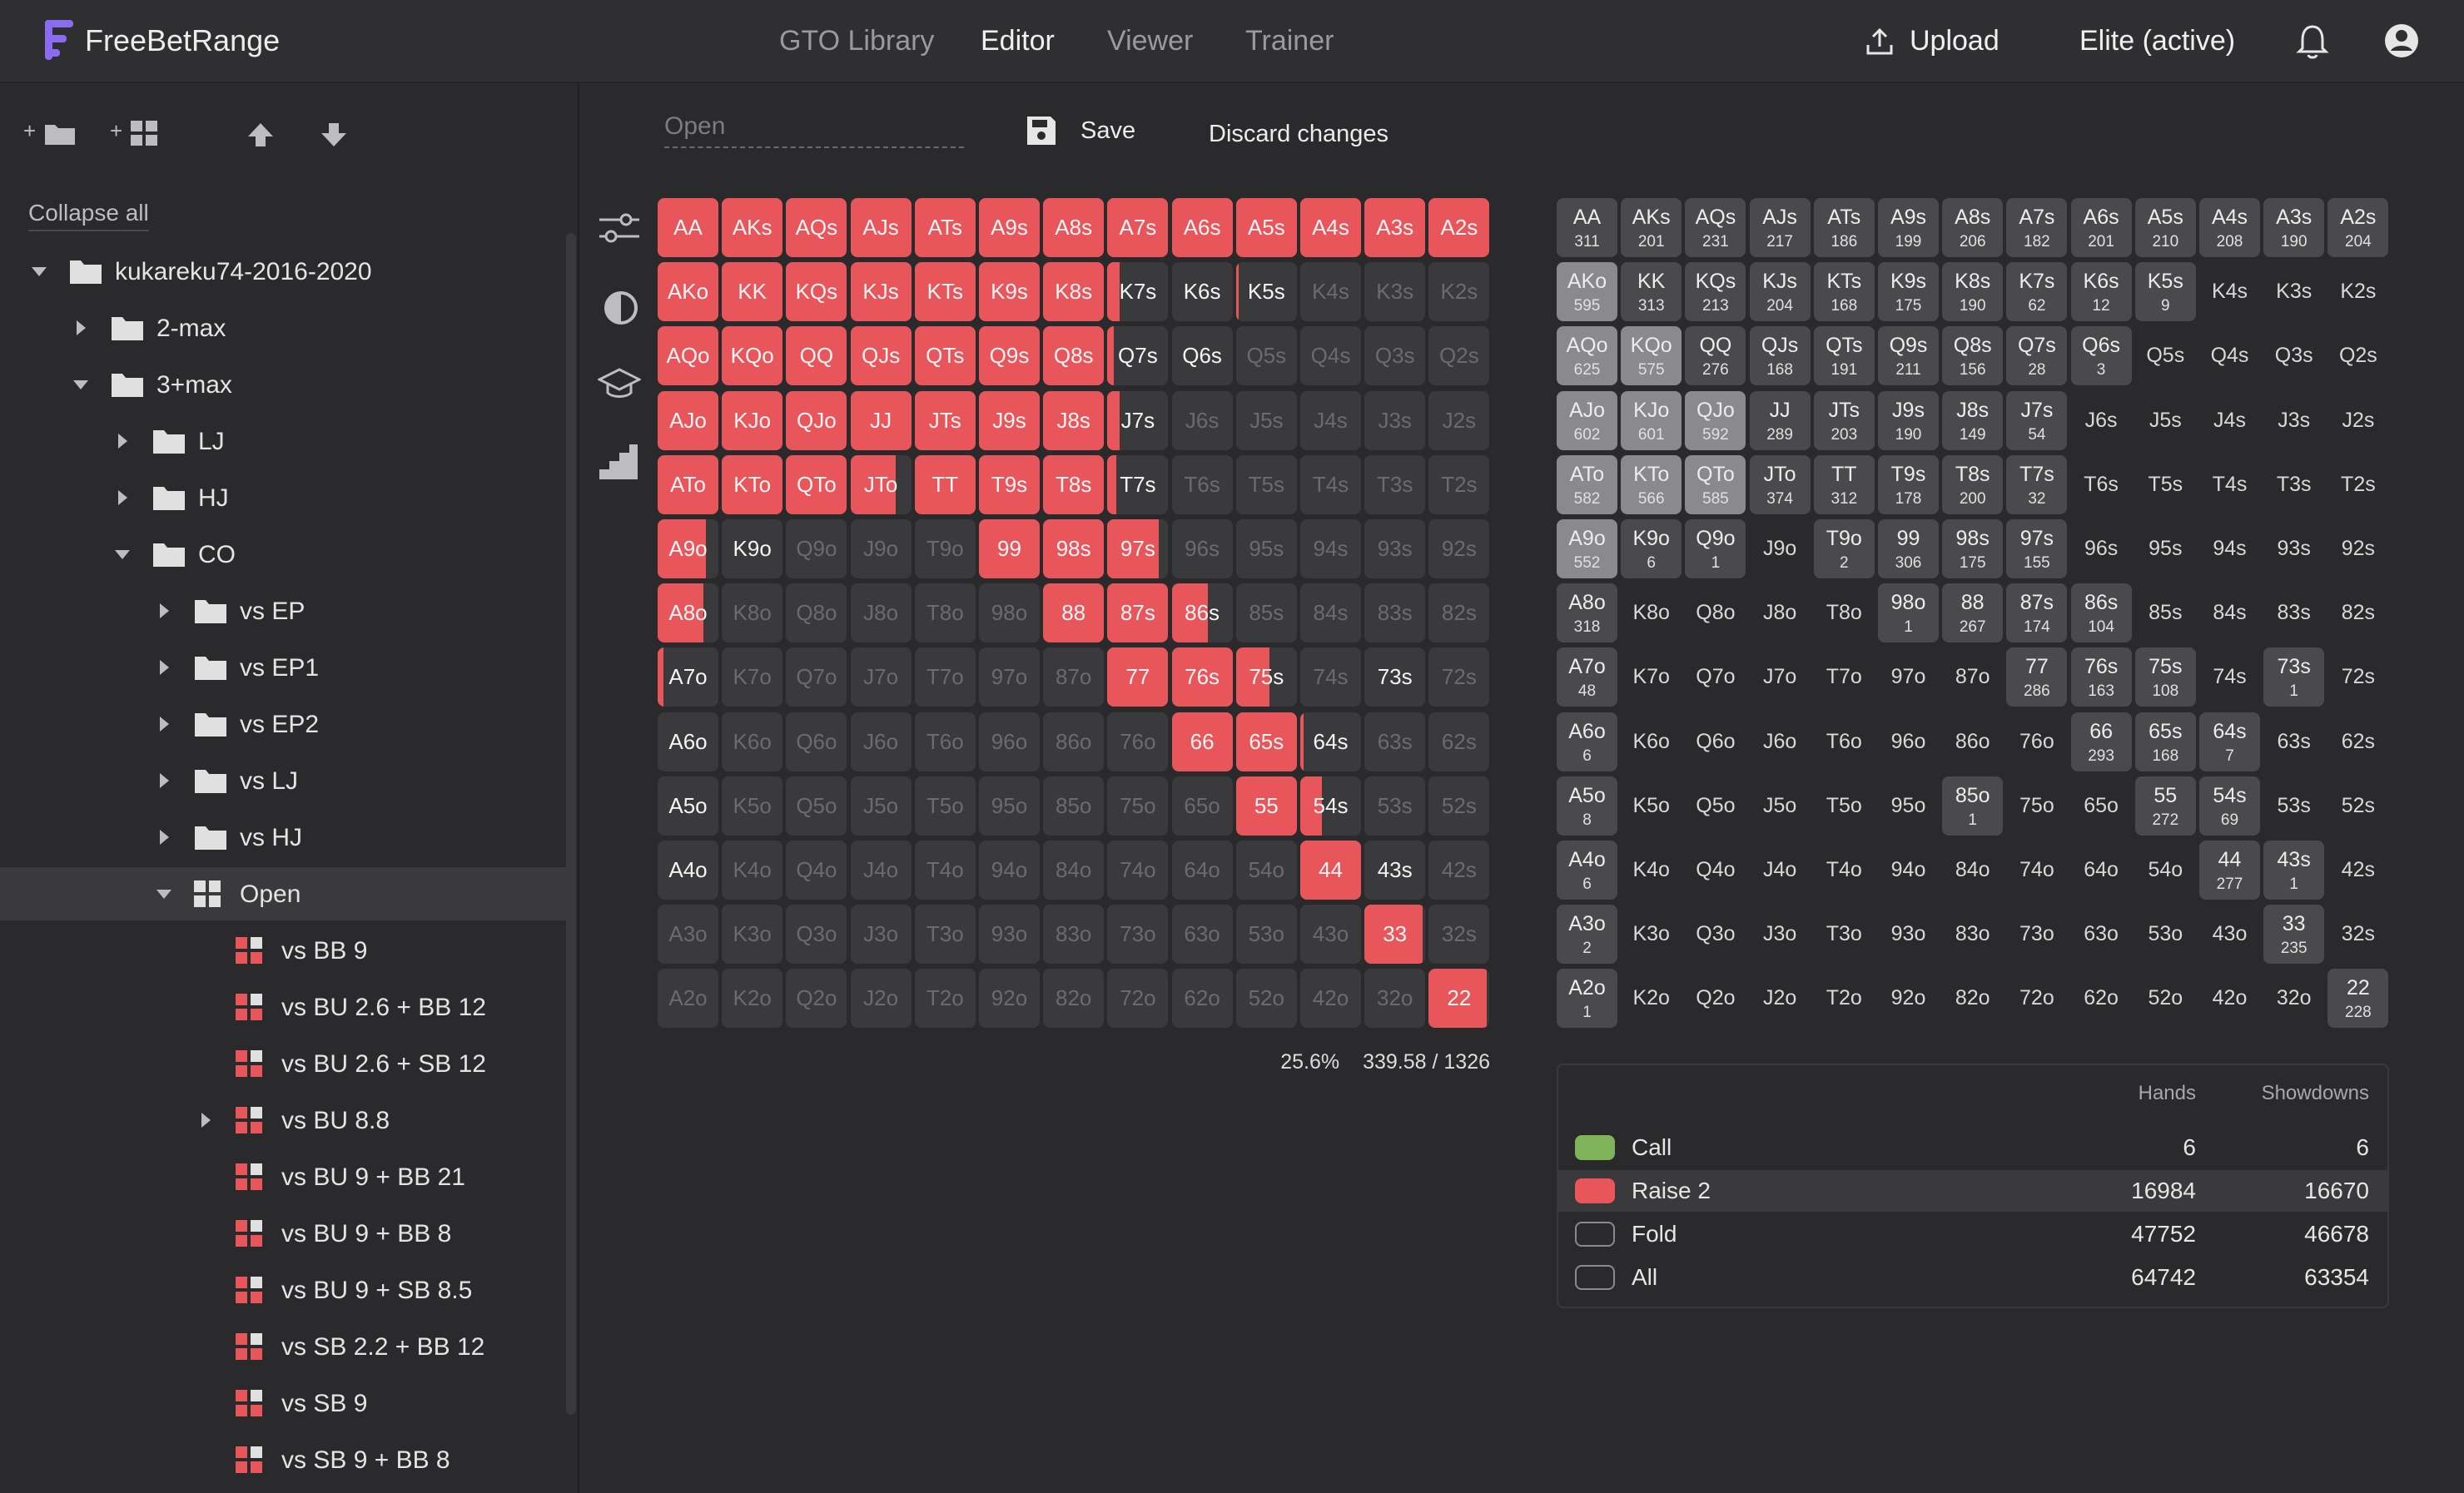  I want to click on range-cell: 87o, so click(1074, 677).